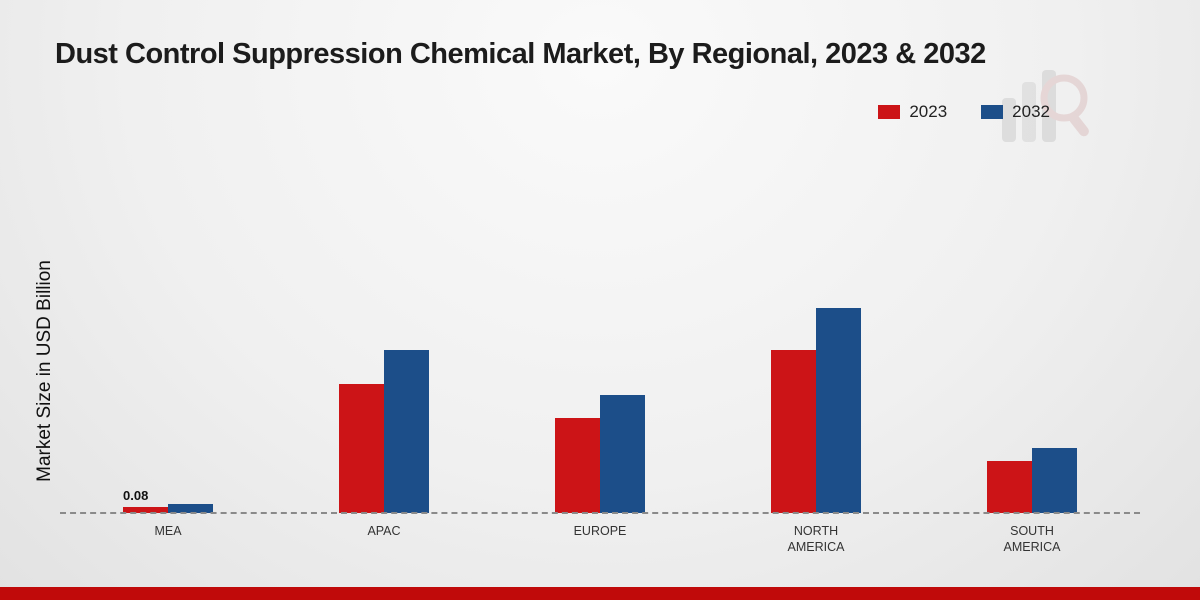  I want to click on legend-label-2032: 2032, so click(1031, 111).